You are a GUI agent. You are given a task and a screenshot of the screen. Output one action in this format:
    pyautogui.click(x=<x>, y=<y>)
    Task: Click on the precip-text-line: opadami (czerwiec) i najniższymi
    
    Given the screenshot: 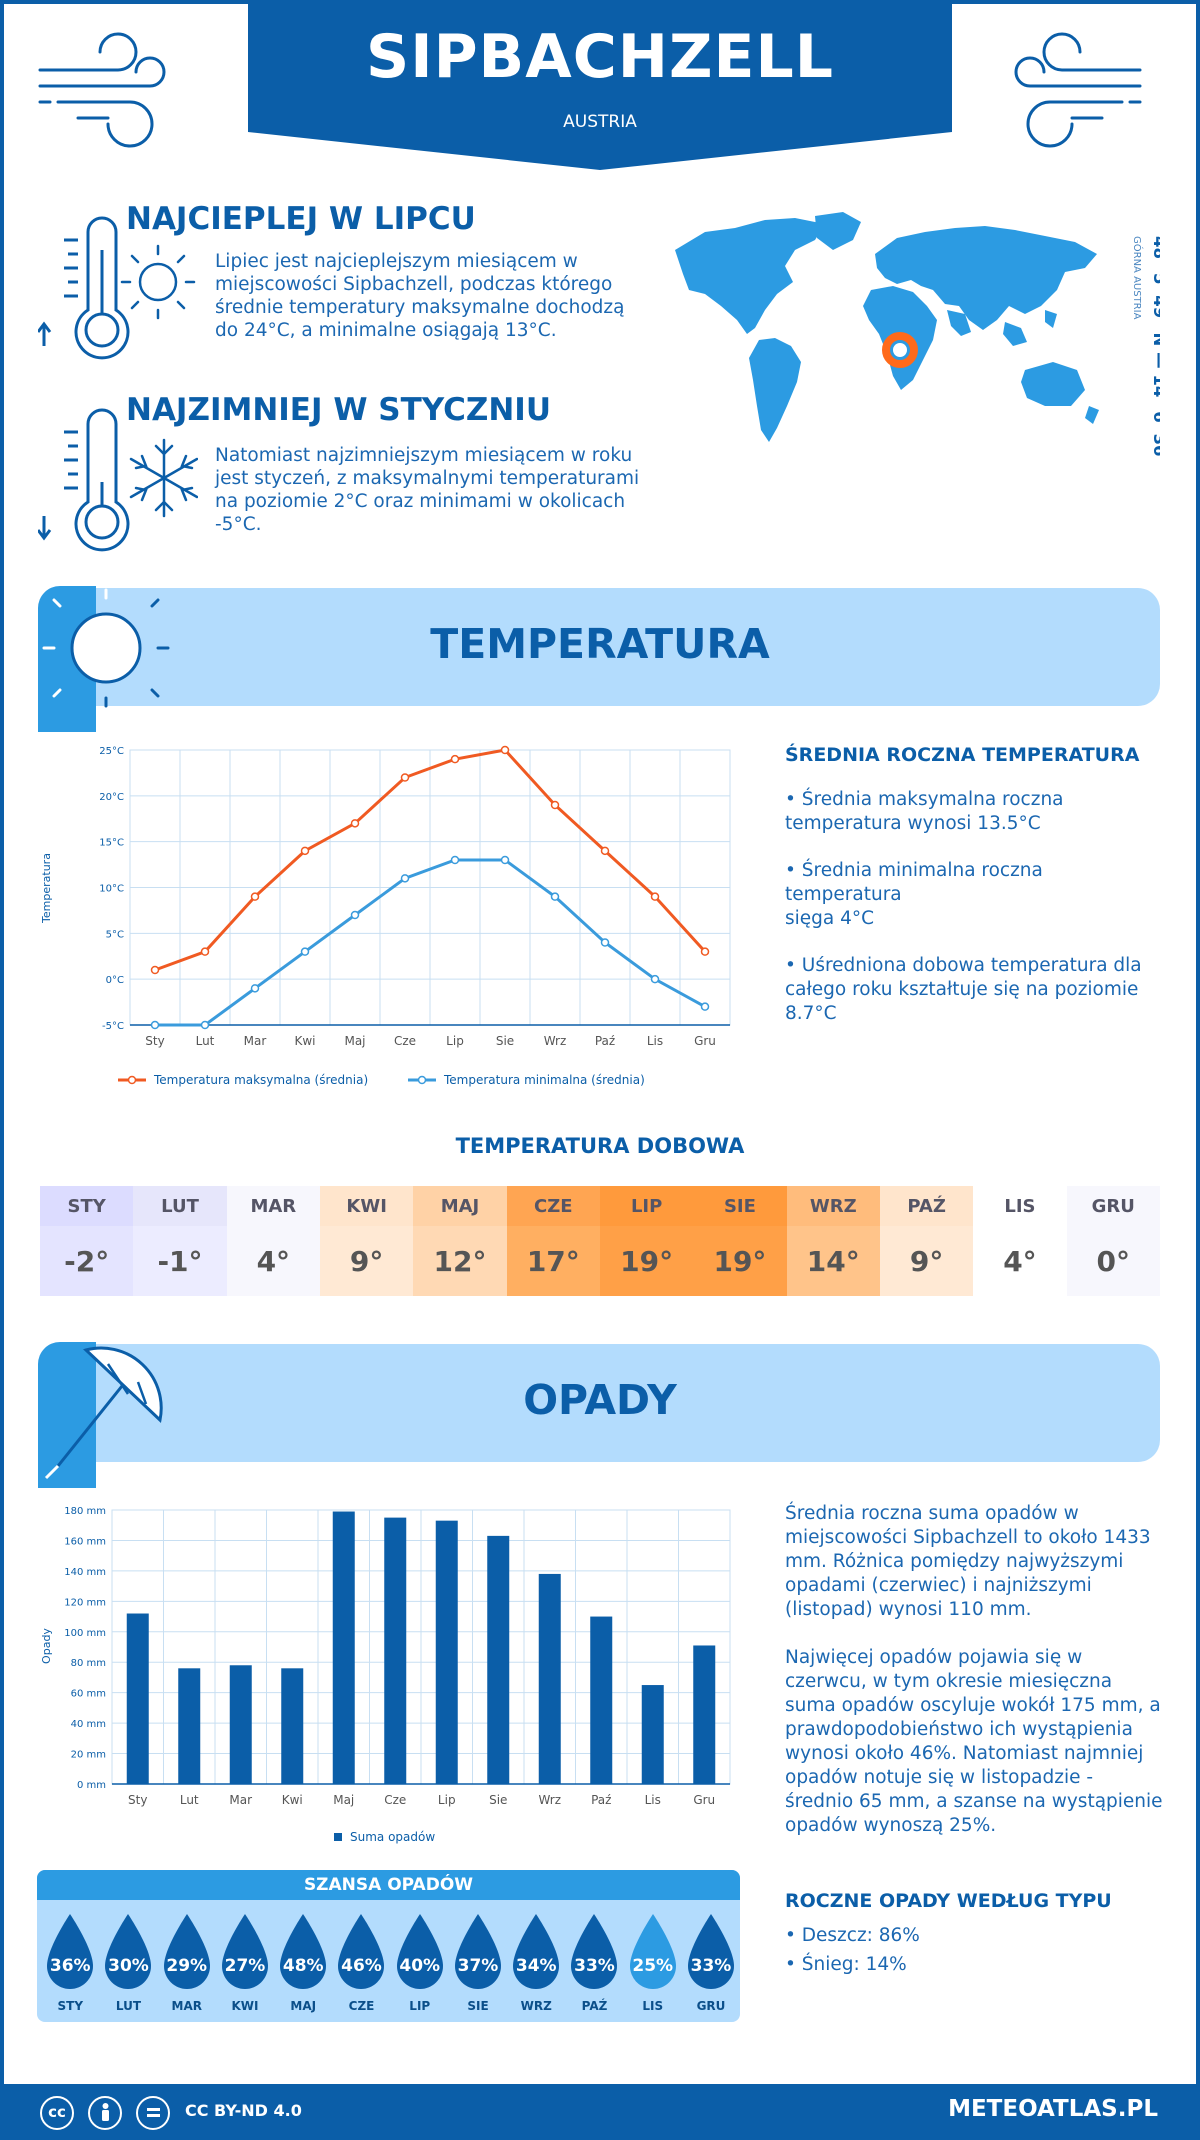 What is the action you would take?
    pyautogui.click(x=938, y=1585)
    